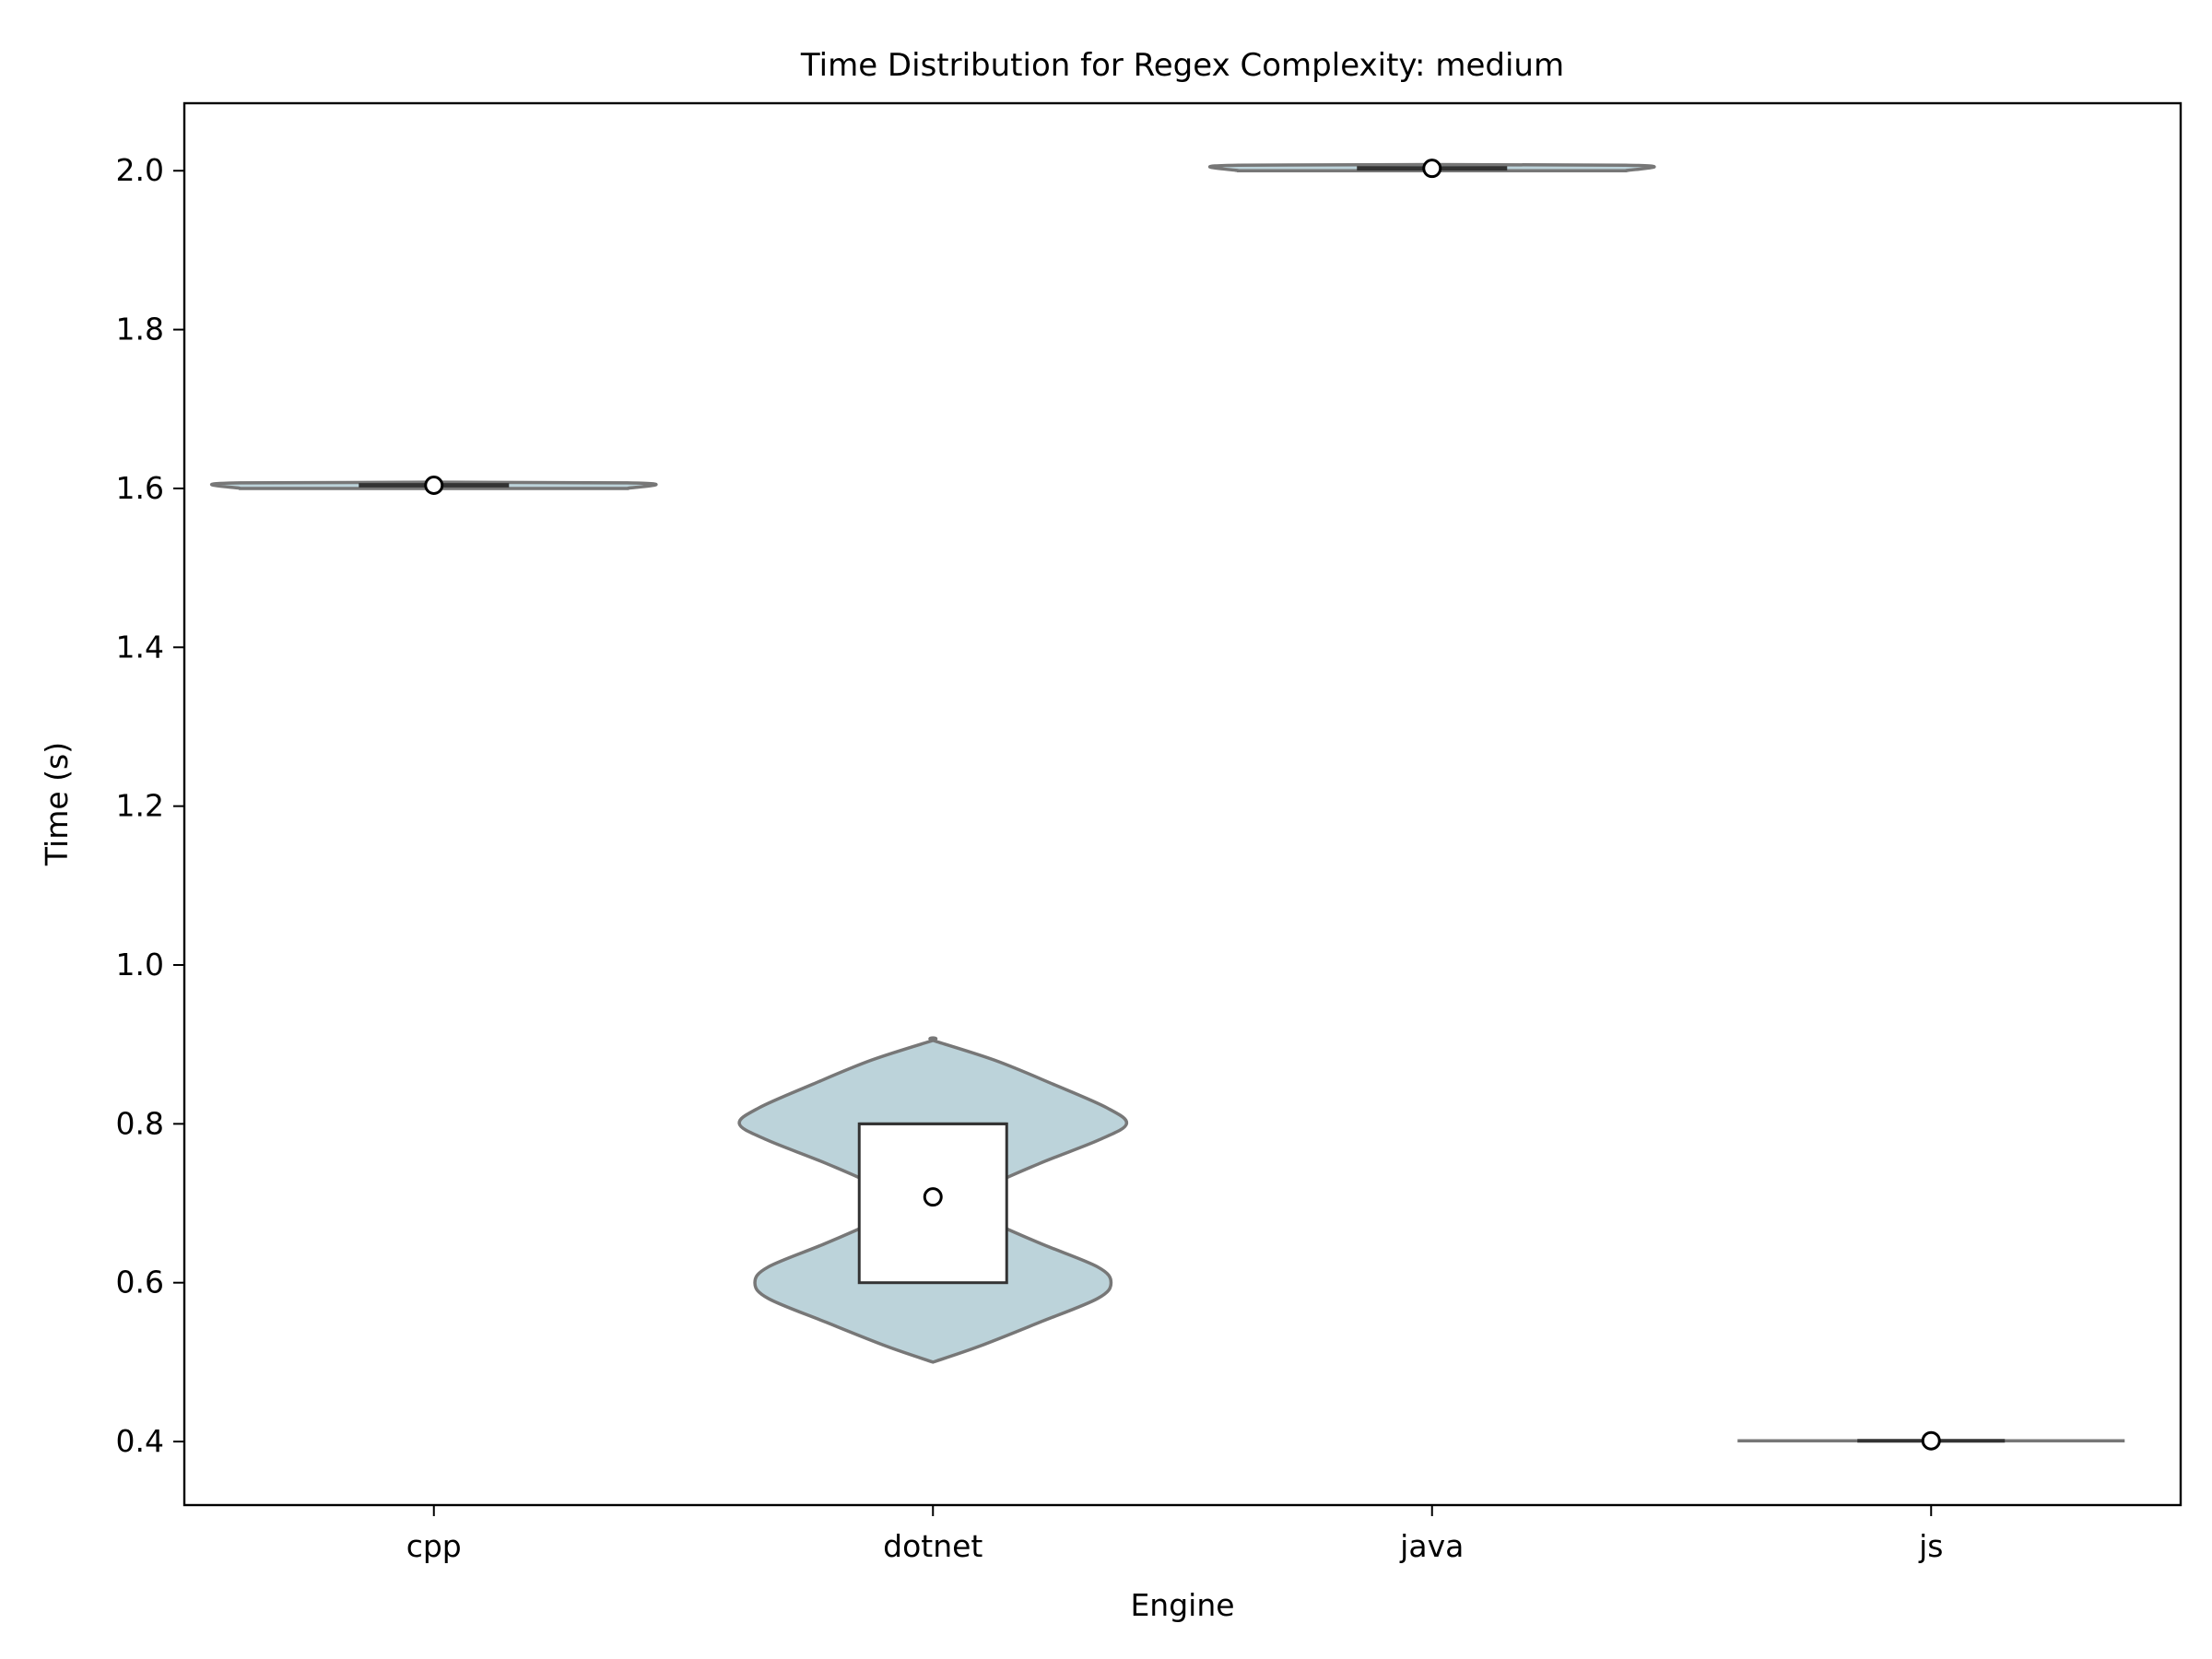 This screenshot has height=1659, width=2212. I want to click on x-axis-ticks: cpp dotnet java js, so click(1174, 1534).